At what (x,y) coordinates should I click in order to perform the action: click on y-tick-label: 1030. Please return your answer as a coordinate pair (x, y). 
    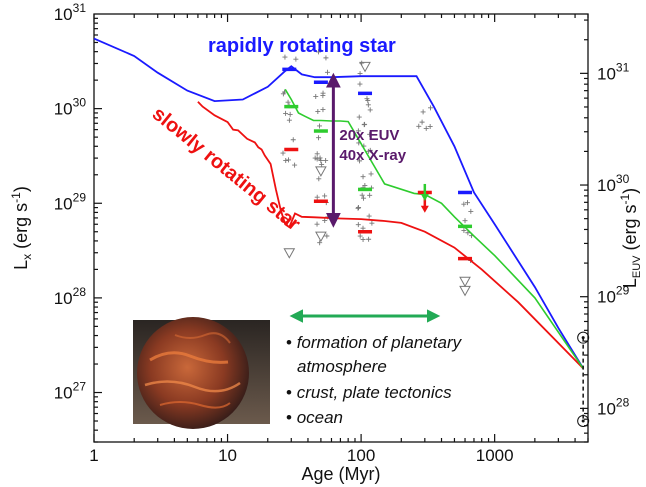
    Looking at the image, I should click on (70, 107).